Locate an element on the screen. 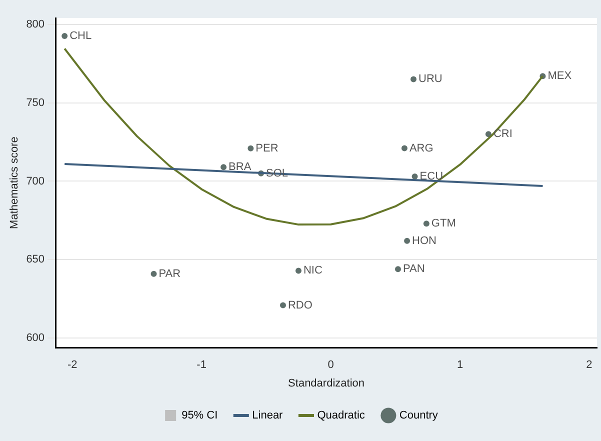  annotation: CRI is located at coordinates (502, 134).